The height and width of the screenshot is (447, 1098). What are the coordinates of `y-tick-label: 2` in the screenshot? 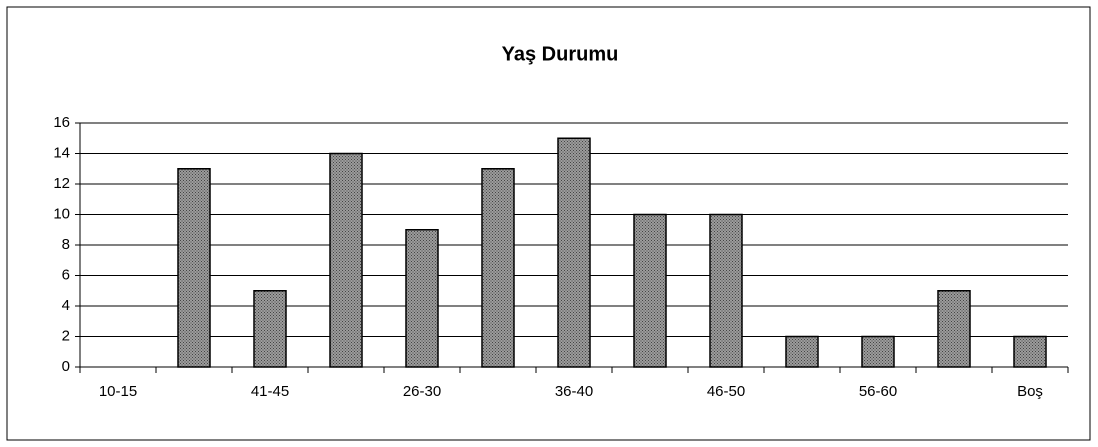 It's located at (66, 335).